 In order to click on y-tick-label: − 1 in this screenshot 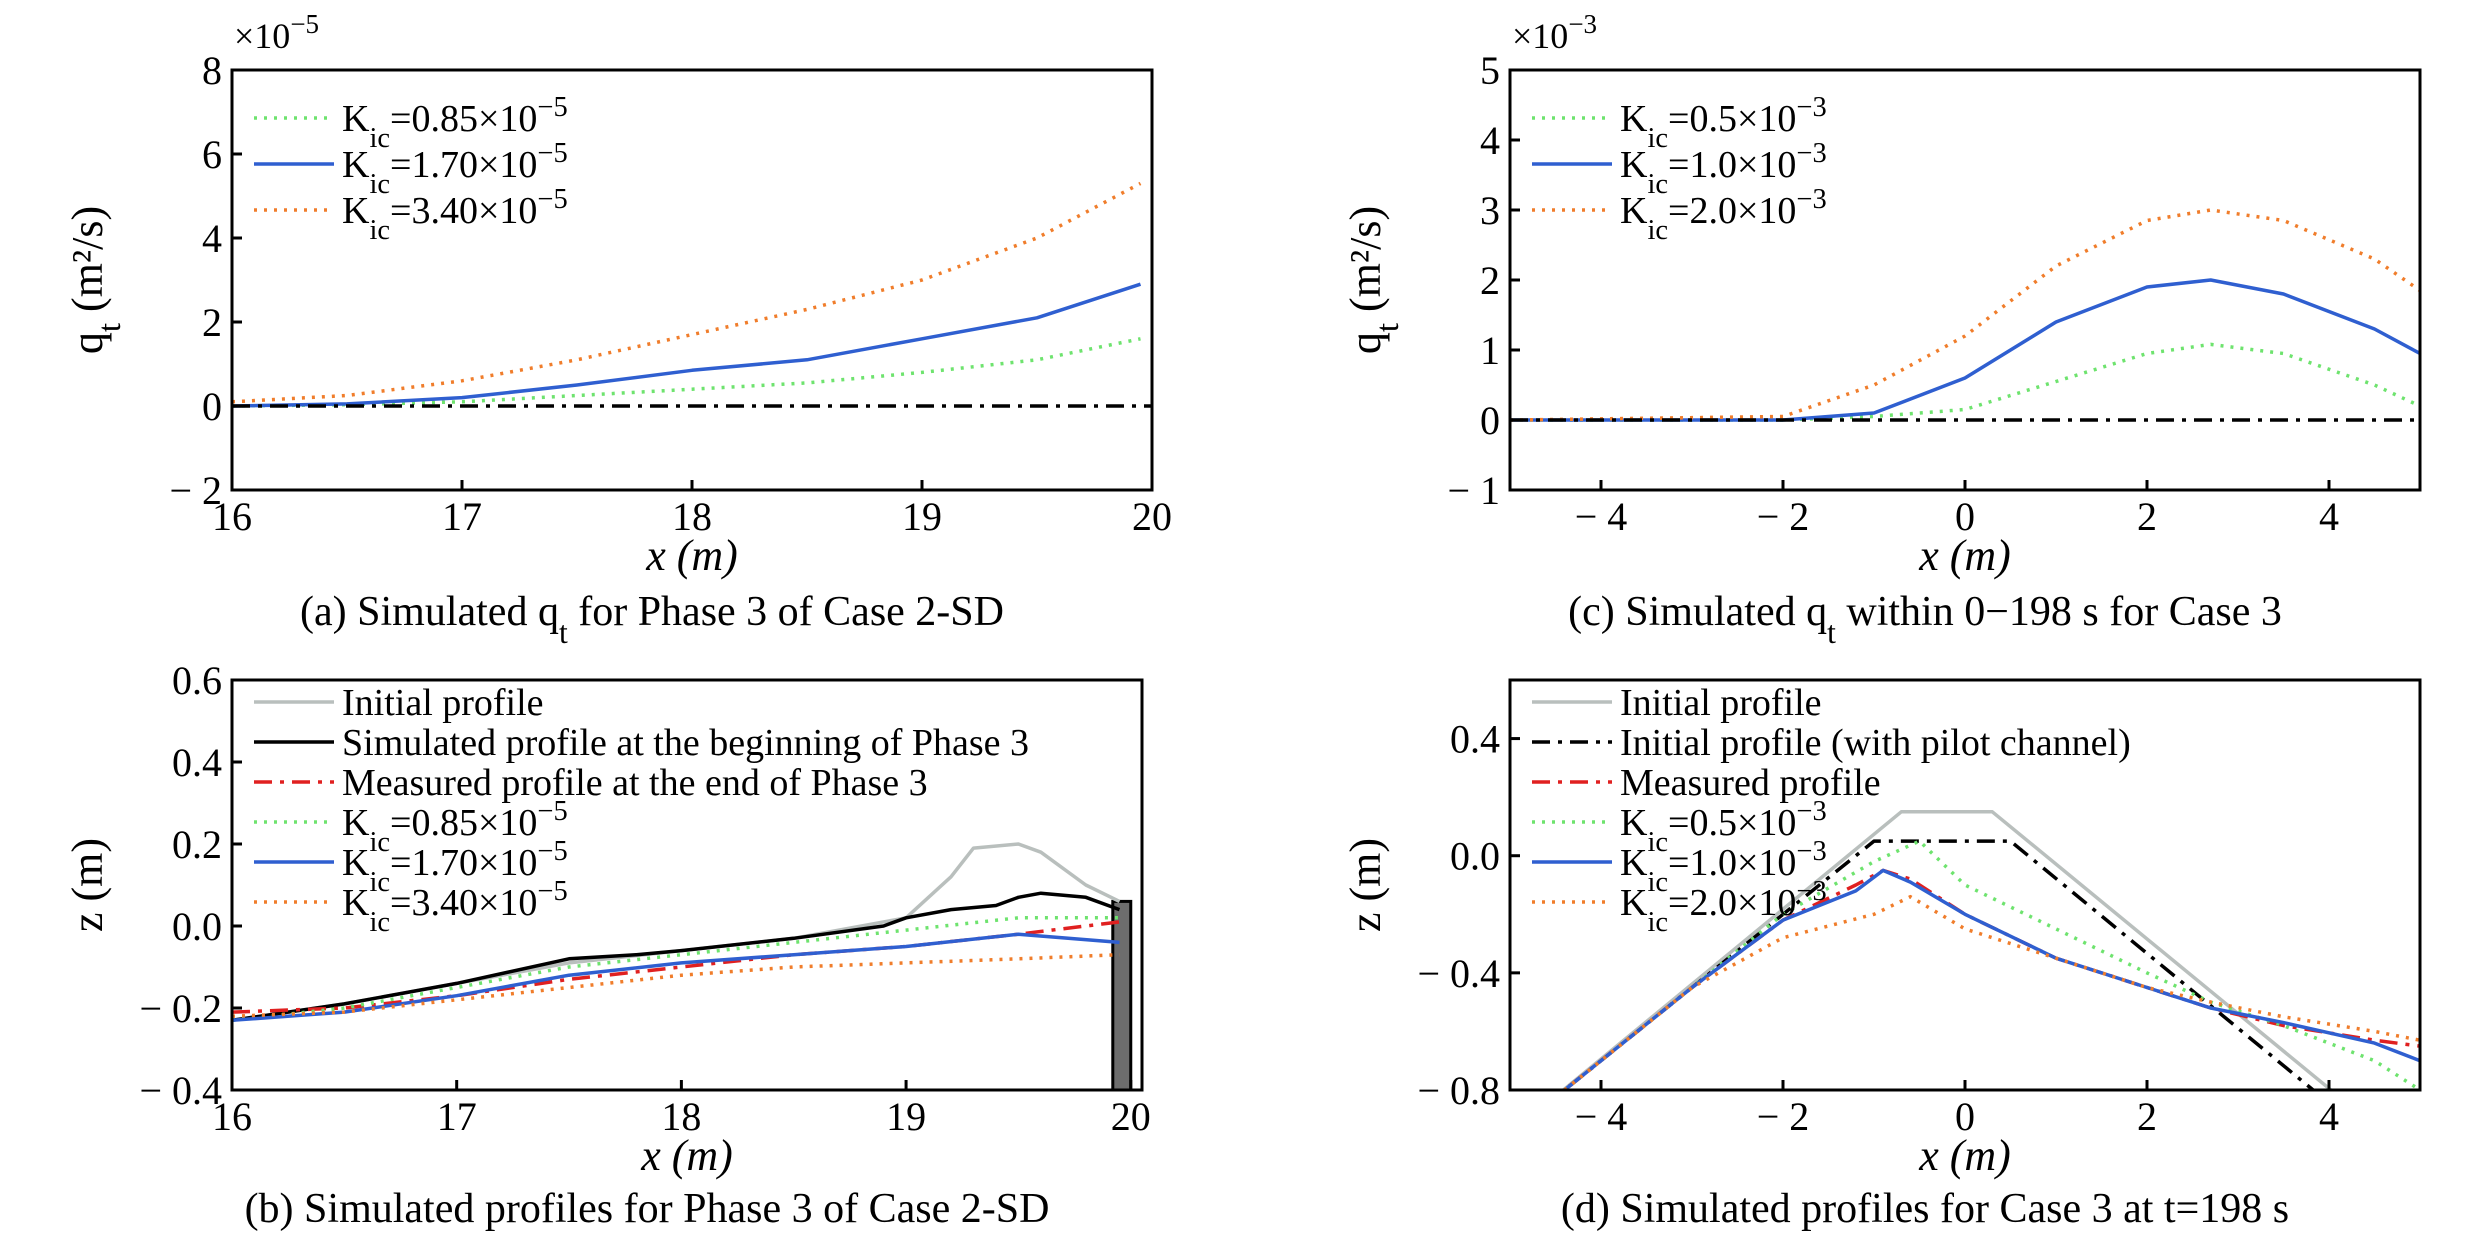, I will do `click(1473, 490)`.